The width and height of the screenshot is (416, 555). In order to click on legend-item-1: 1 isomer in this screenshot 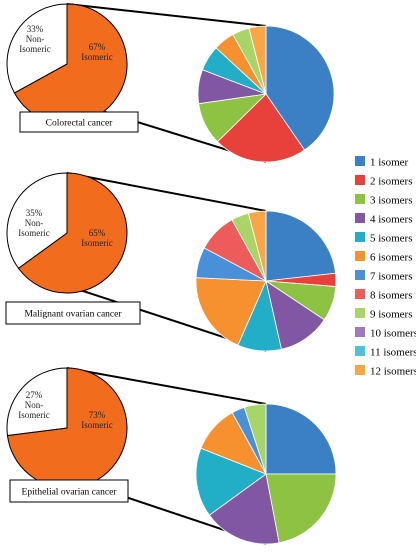, I will do `click(389, 163)`.